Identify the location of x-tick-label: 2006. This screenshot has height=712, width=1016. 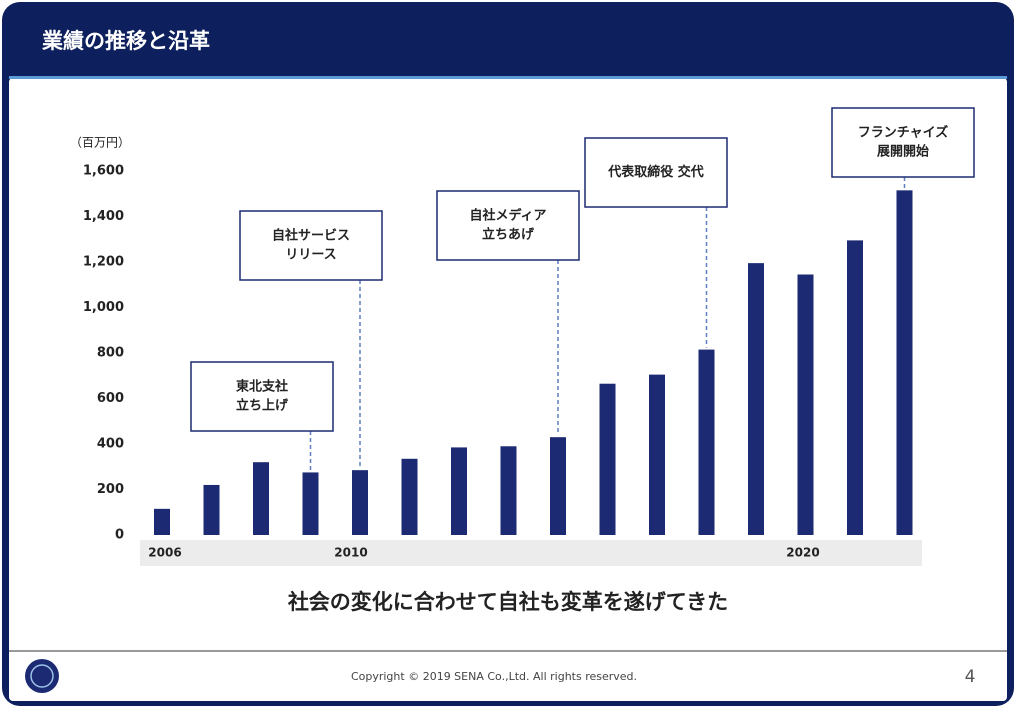
(164, 553).